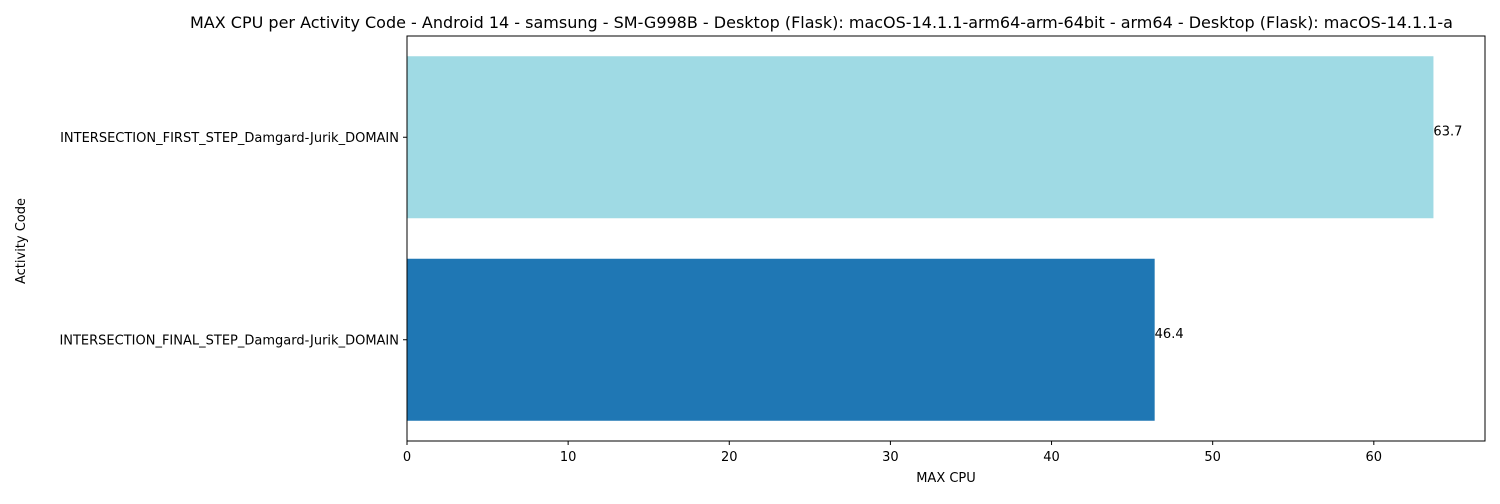 This screenshot has height=504, width=1500. I want to click on x-axis-label: MAX CPU, so click(946, 478).